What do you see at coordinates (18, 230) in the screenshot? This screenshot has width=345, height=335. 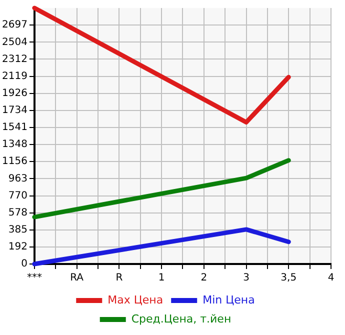 I see `y-tick-label: 385` at bounding box center [18, 230].